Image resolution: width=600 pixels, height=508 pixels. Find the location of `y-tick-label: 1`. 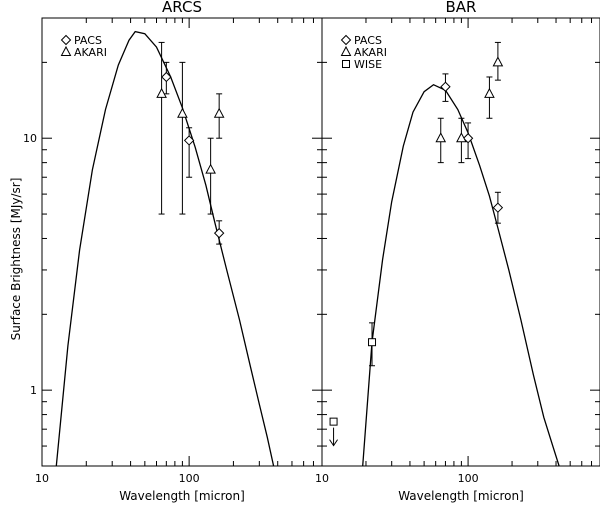

y-tick-label: 1 is located at coordinates (33, 390).